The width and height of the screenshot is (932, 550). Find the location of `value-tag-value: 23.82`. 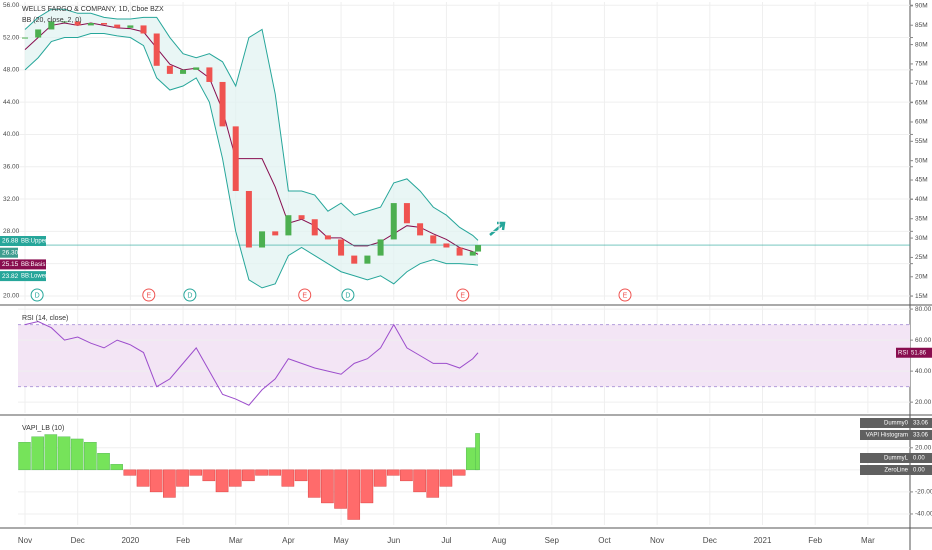

value-tag-value: 23.82 is located at coordinates (10, 276).